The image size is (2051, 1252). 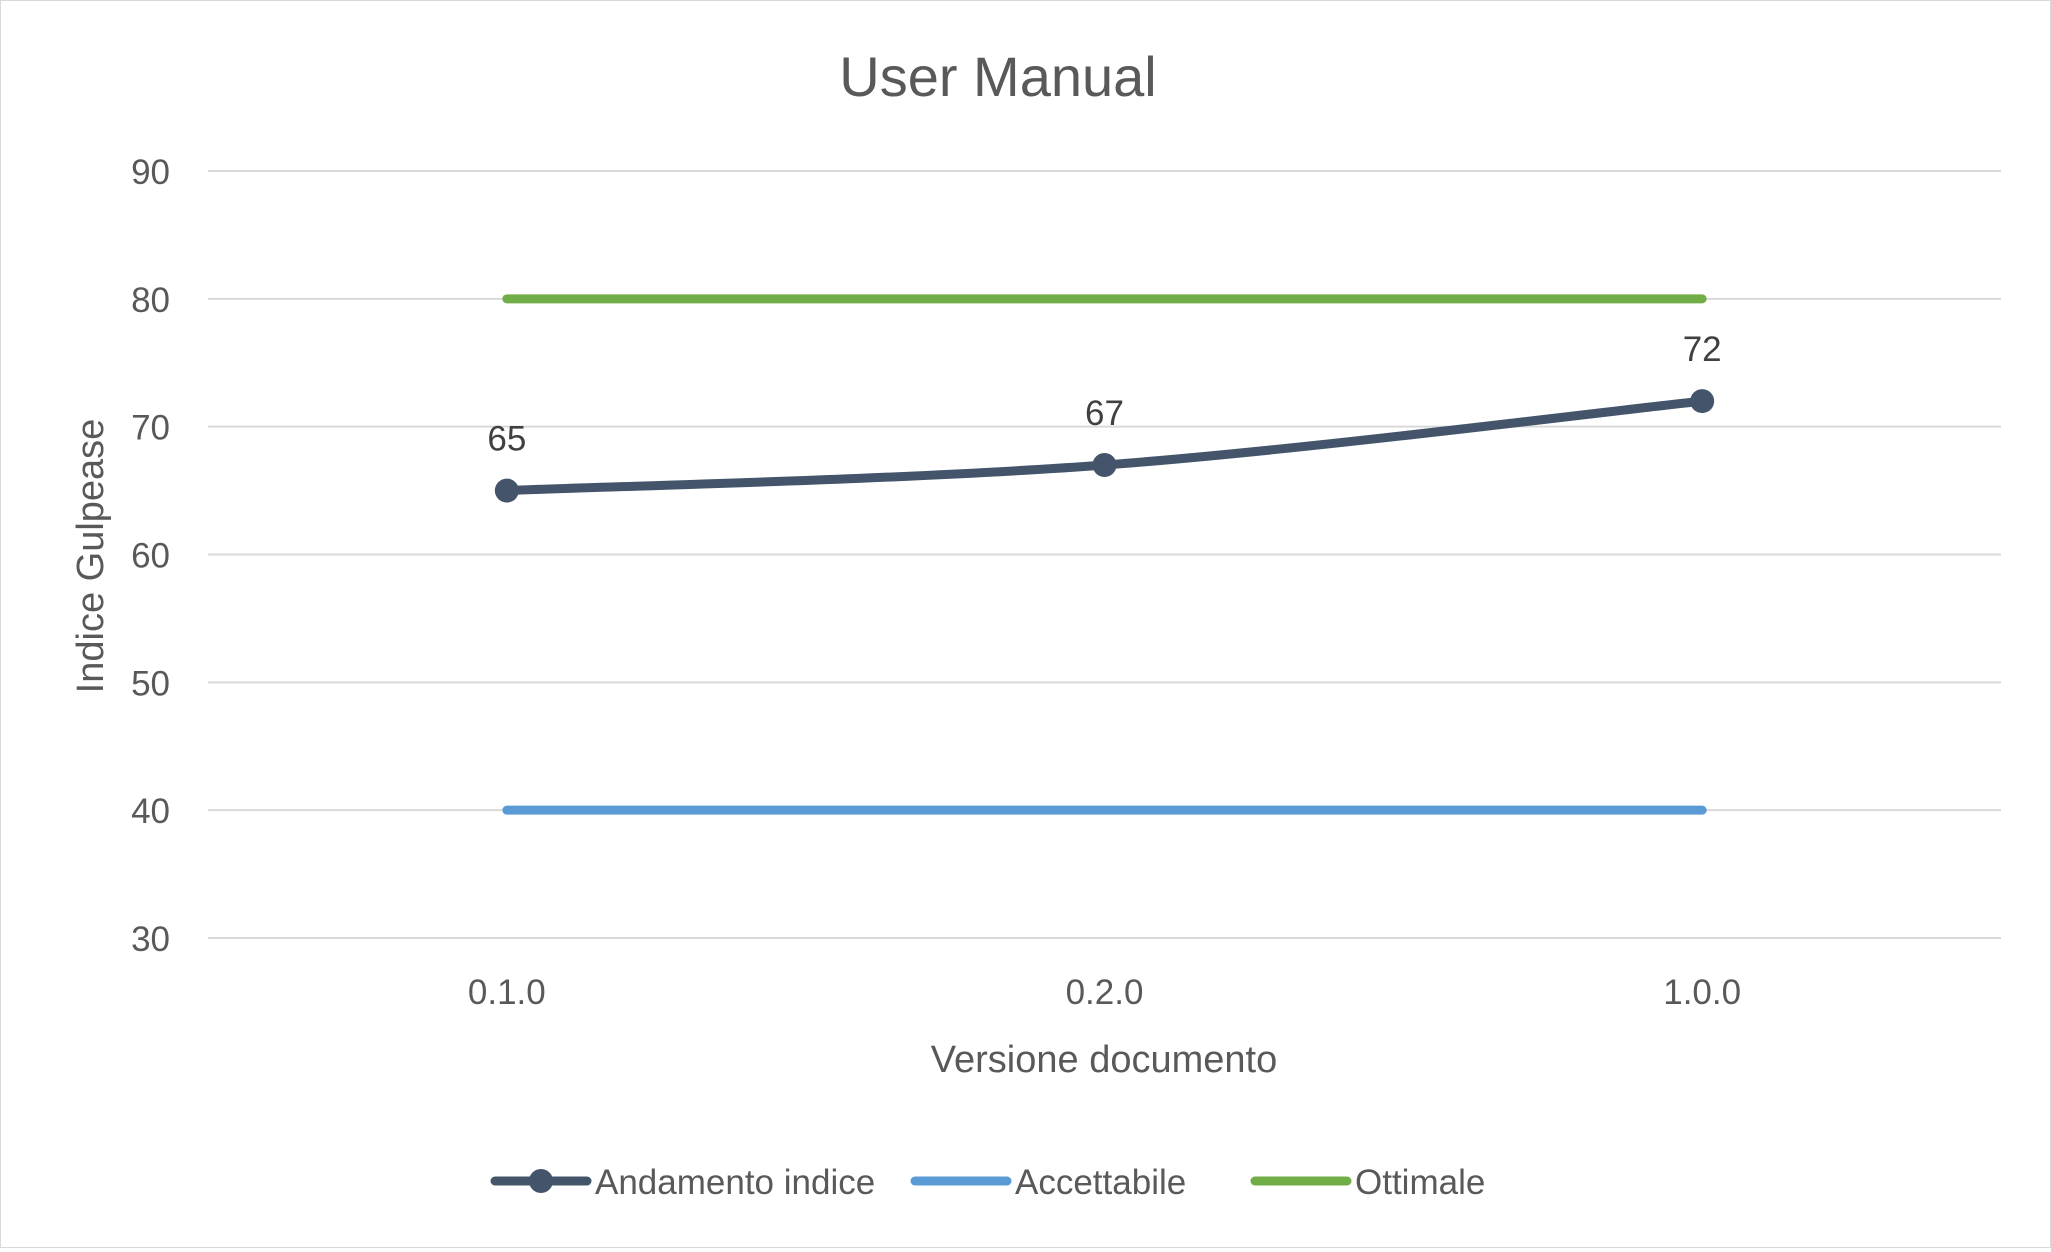 I want to click on y-tick-label: 50, so click(x=150, y=683).